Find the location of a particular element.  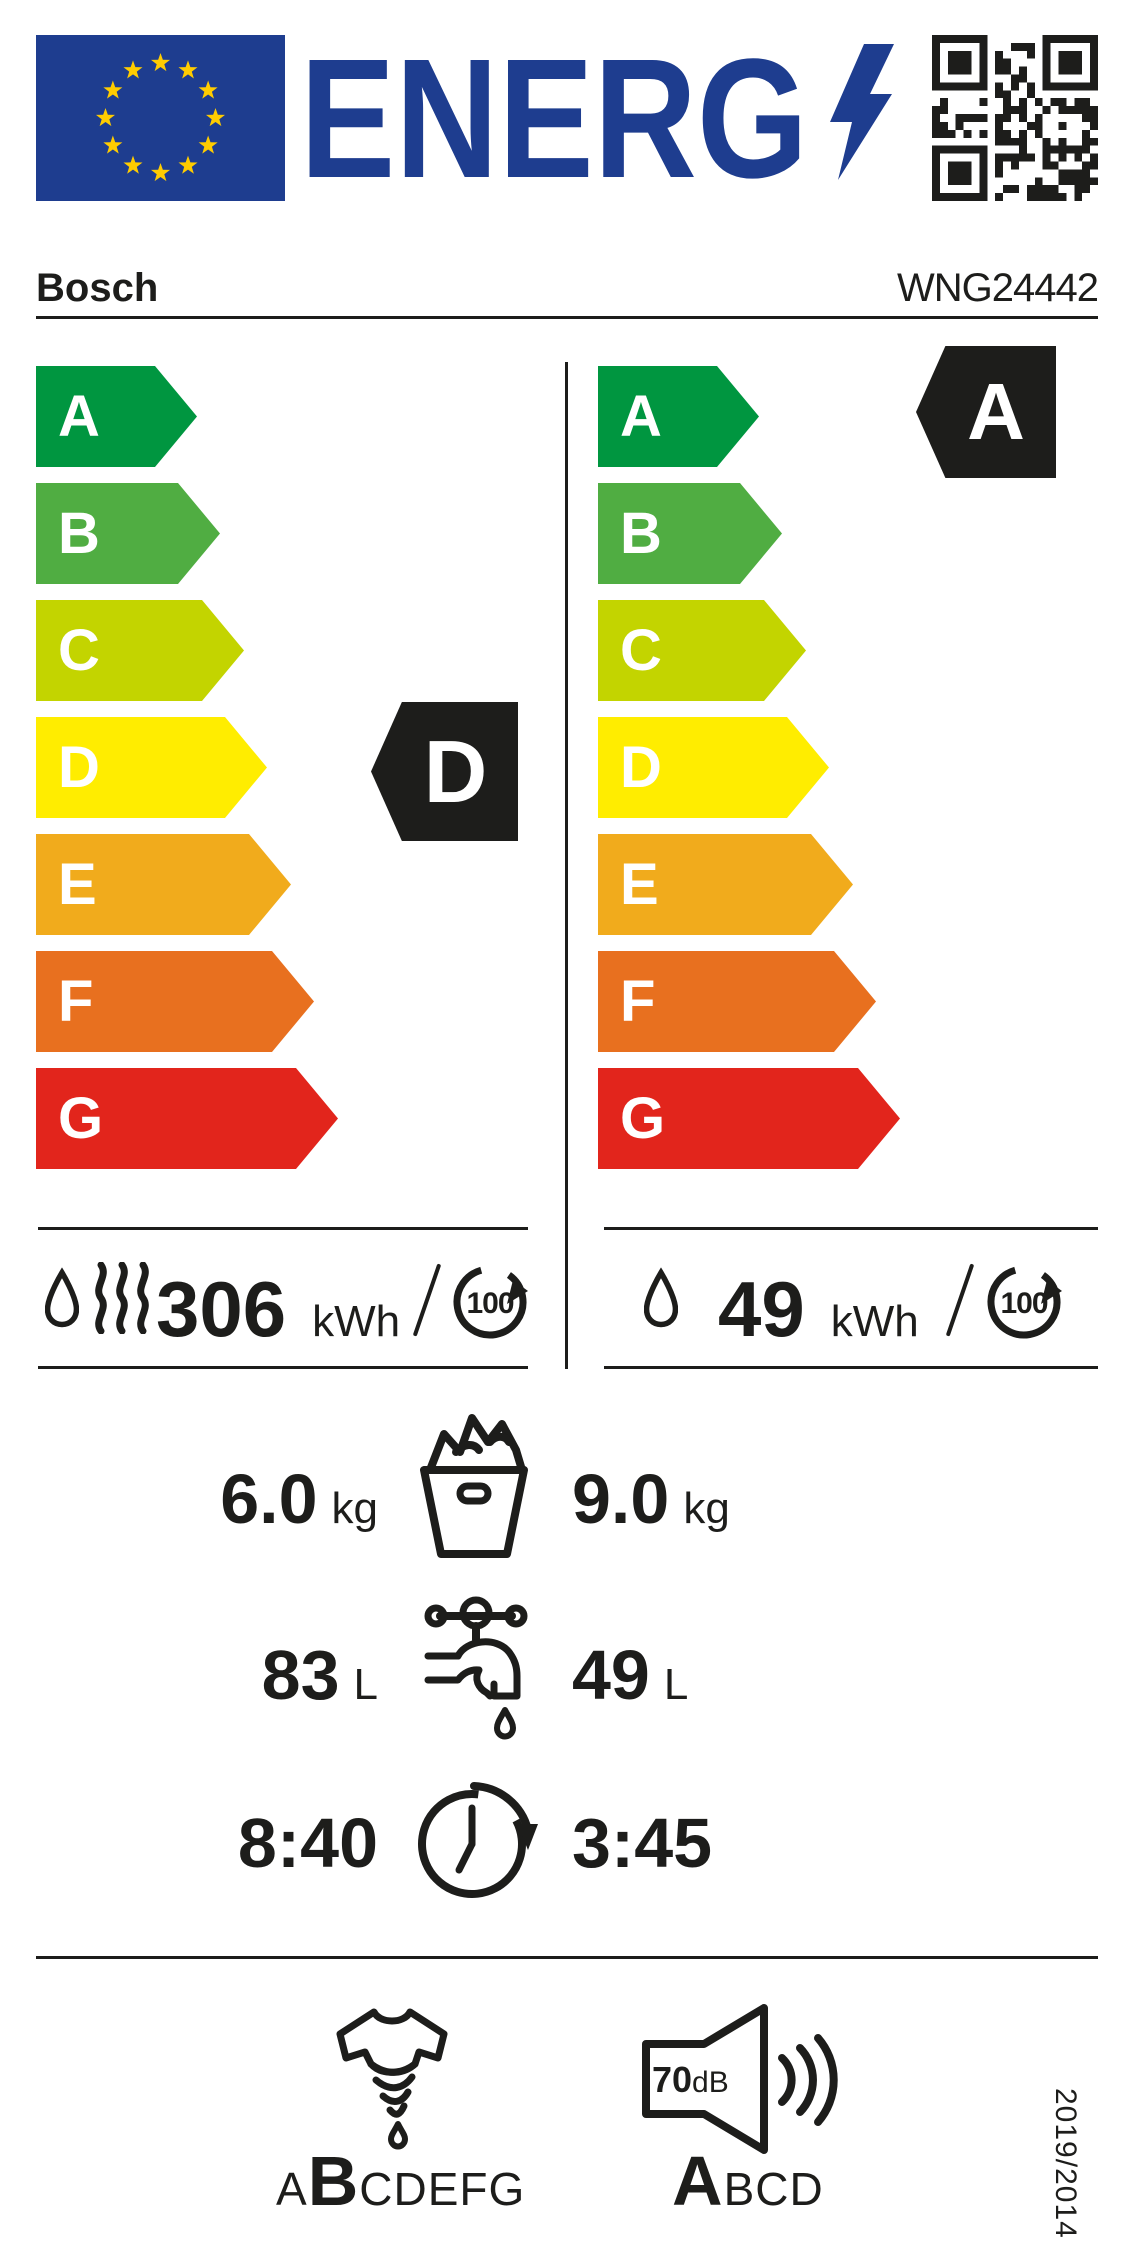

rating-indicator-wash: A is located at coordinates (986, 412).